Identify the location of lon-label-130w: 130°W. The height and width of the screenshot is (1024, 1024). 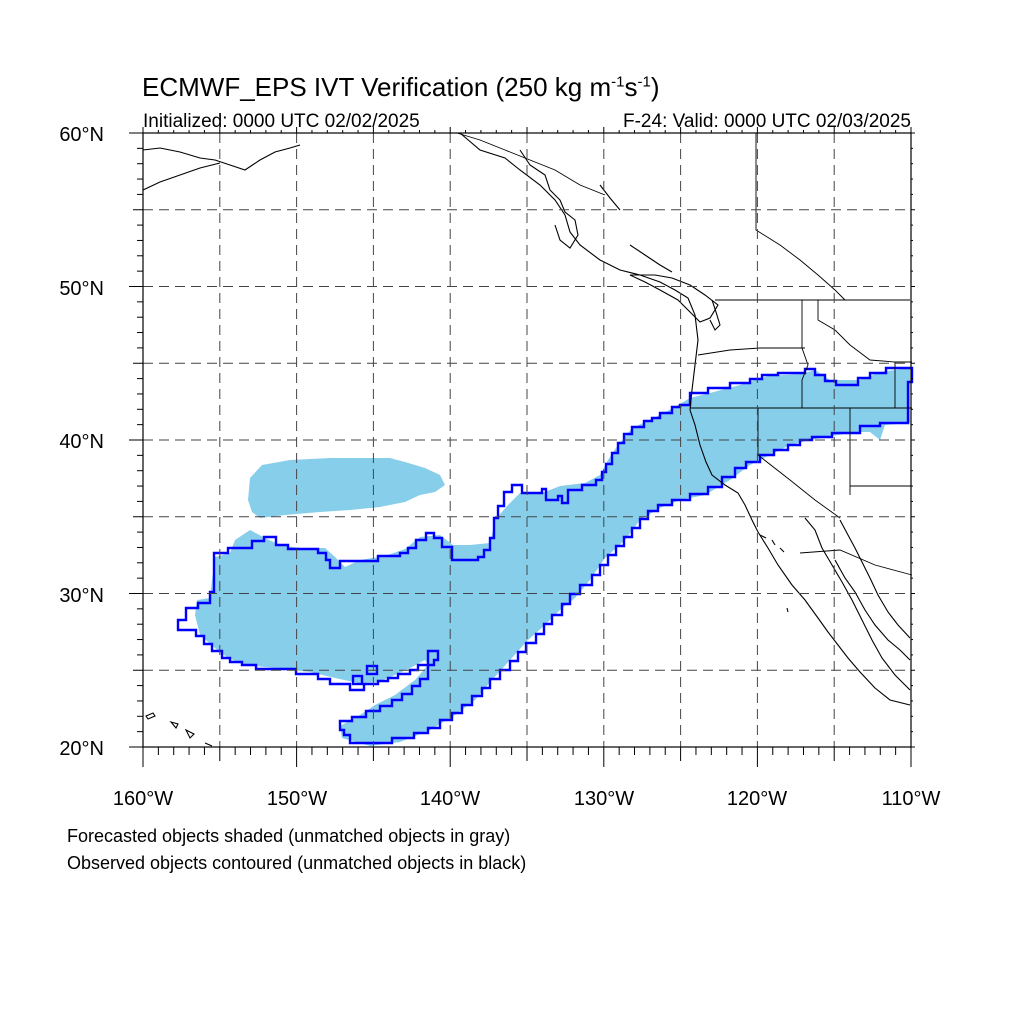
(604, 799).